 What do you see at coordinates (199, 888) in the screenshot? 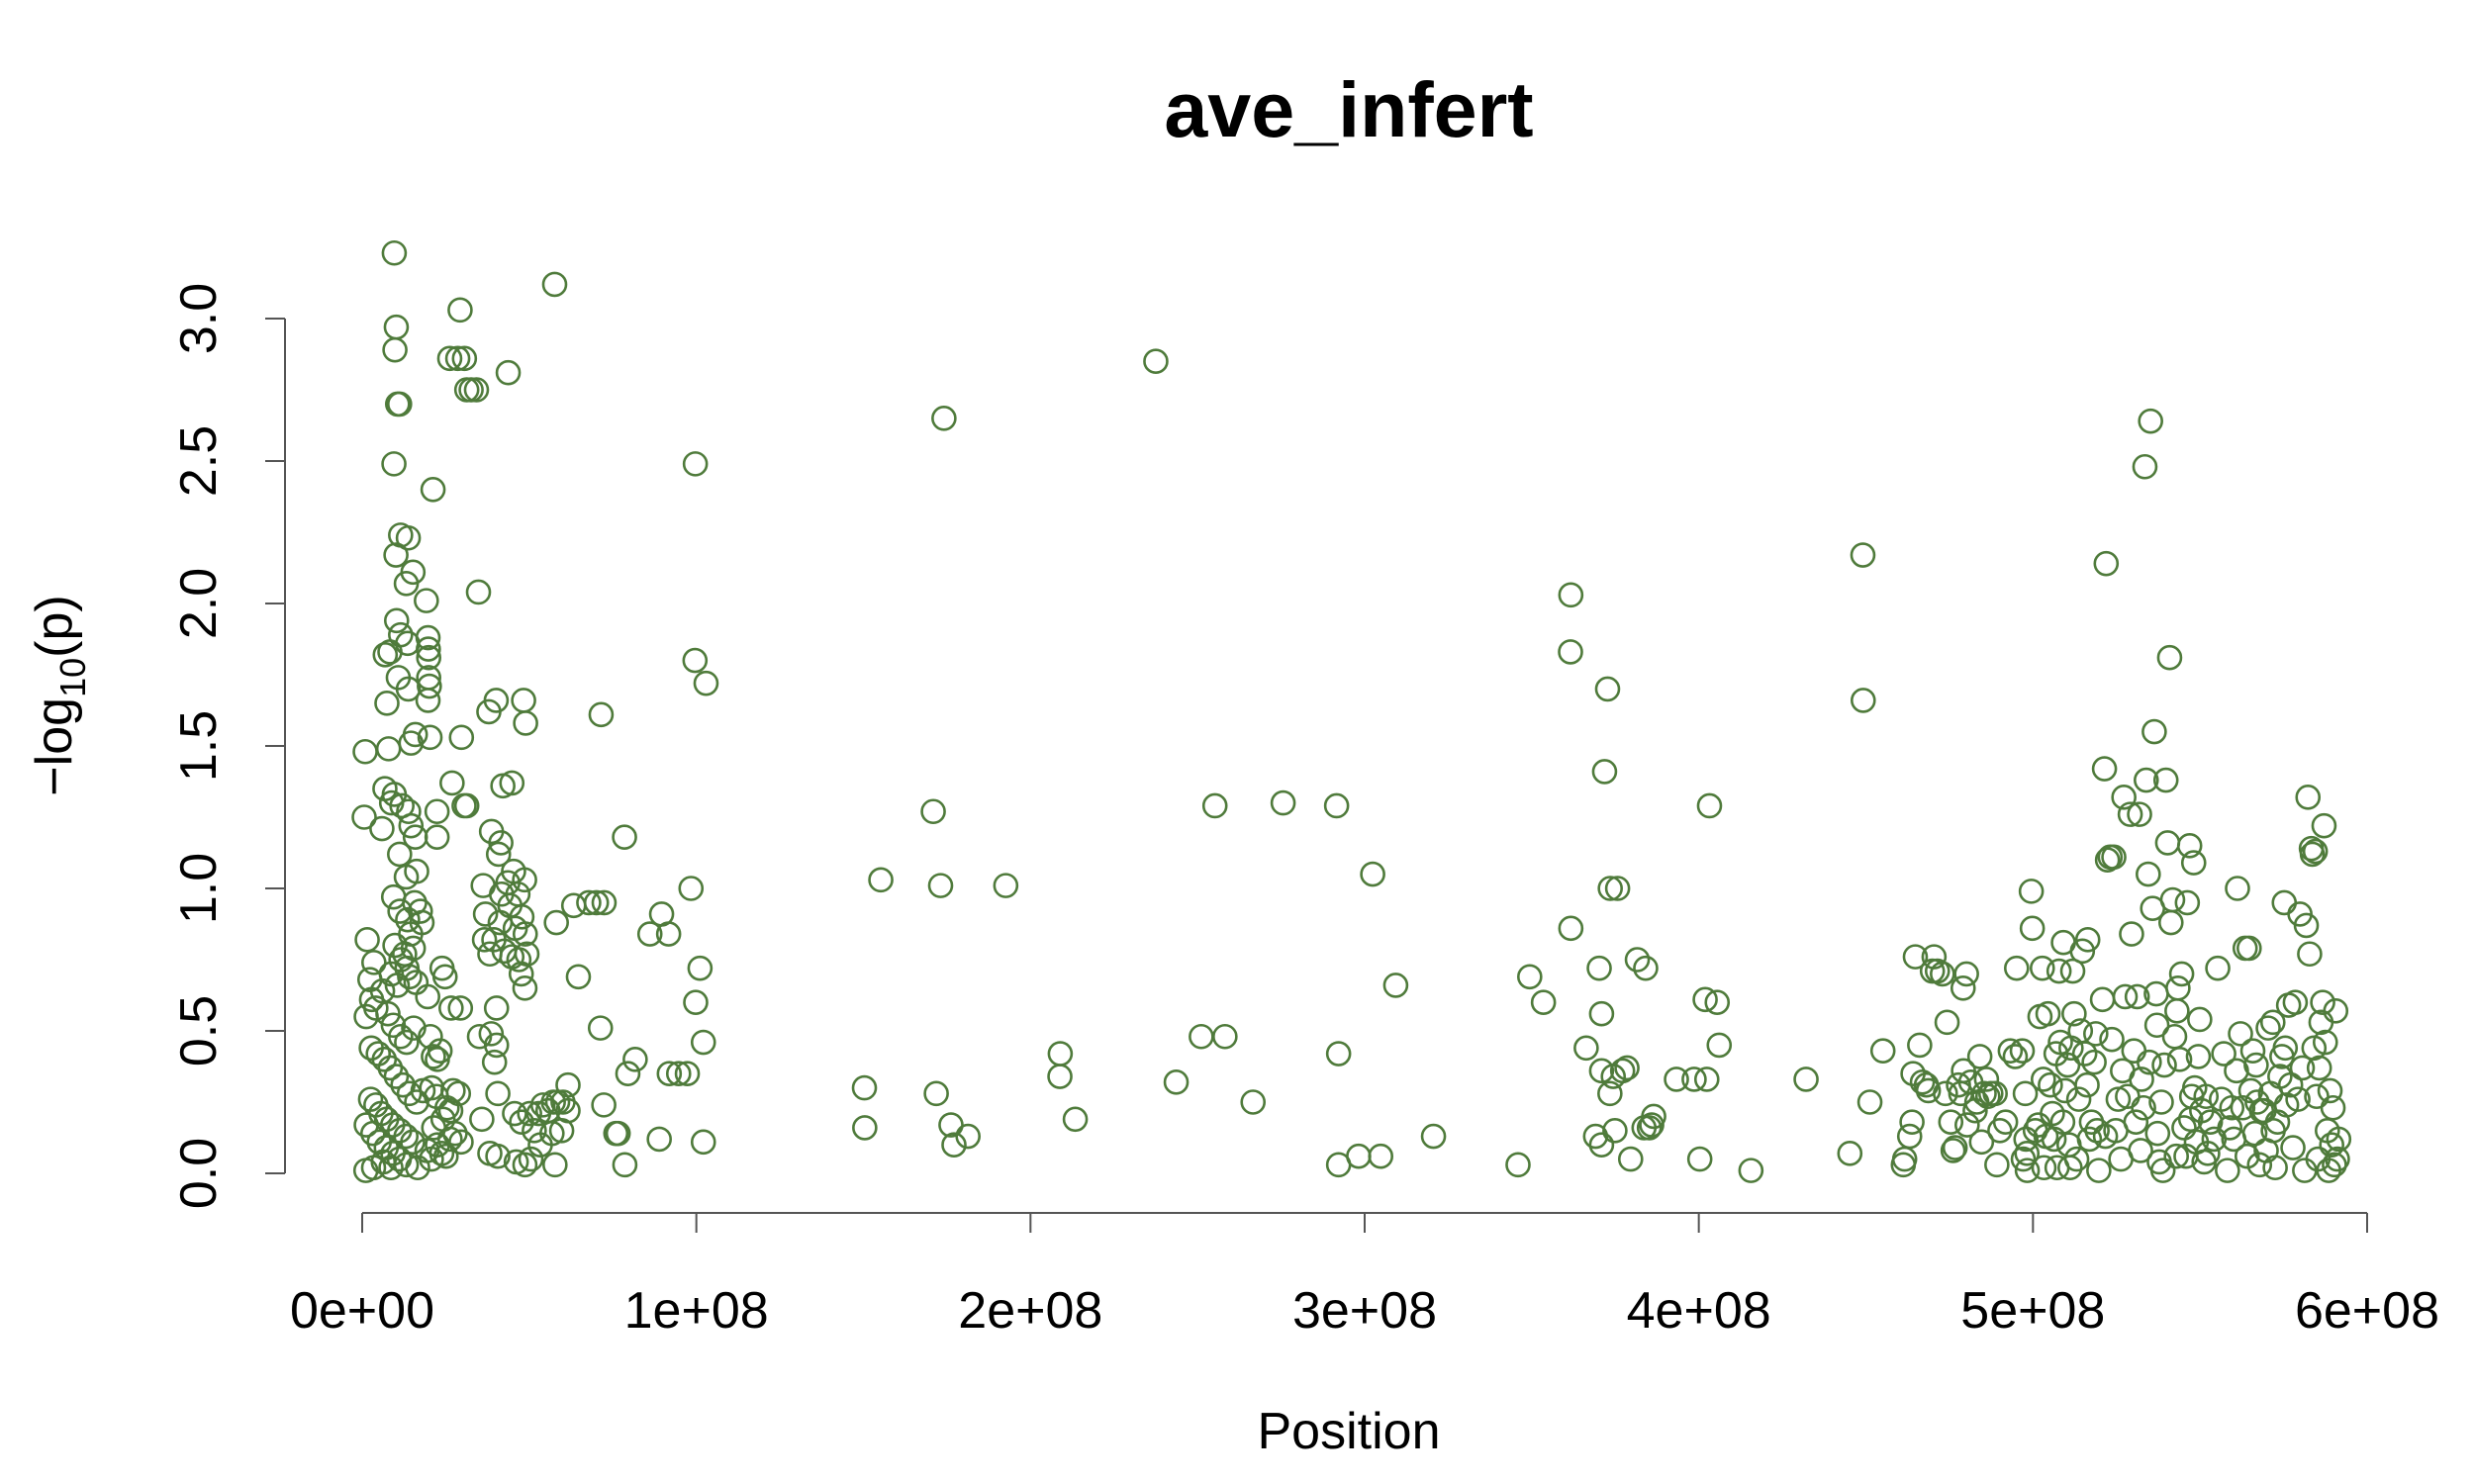
I see `y-tick-label: 1.0` at bounding box center [199, 888].